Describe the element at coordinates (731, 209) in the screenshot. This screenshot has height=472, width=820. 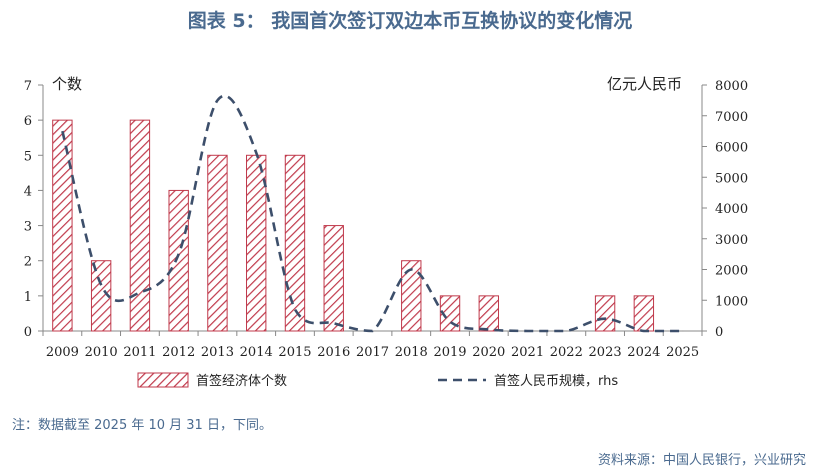
I see `right-tick-label: 4000` at that location.